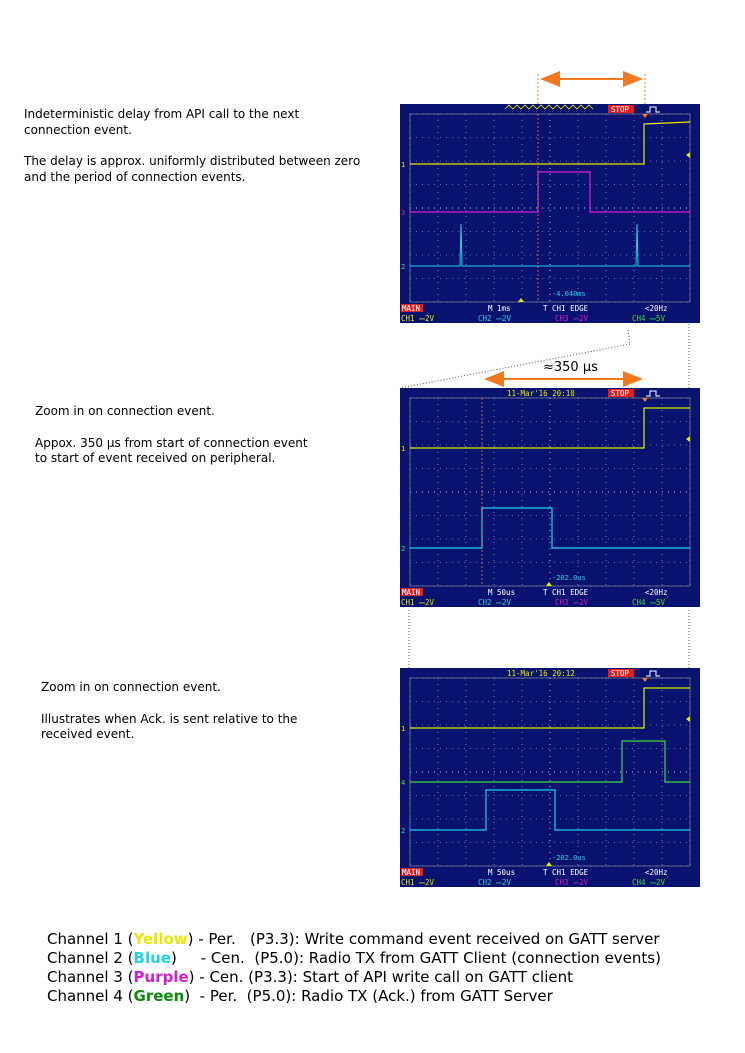 This screenshot has height=1053, width=745. I want to click on ch-marker-3: 3, so click(403, 213).